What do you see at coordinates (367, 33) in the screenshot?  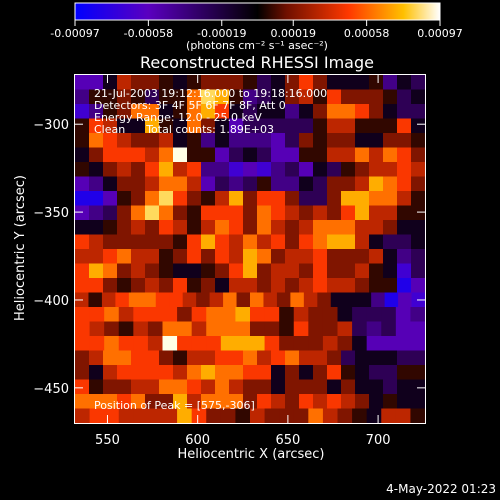 I see `colorbar-tick-label: 0.00058` at bounding box center [367, 33].